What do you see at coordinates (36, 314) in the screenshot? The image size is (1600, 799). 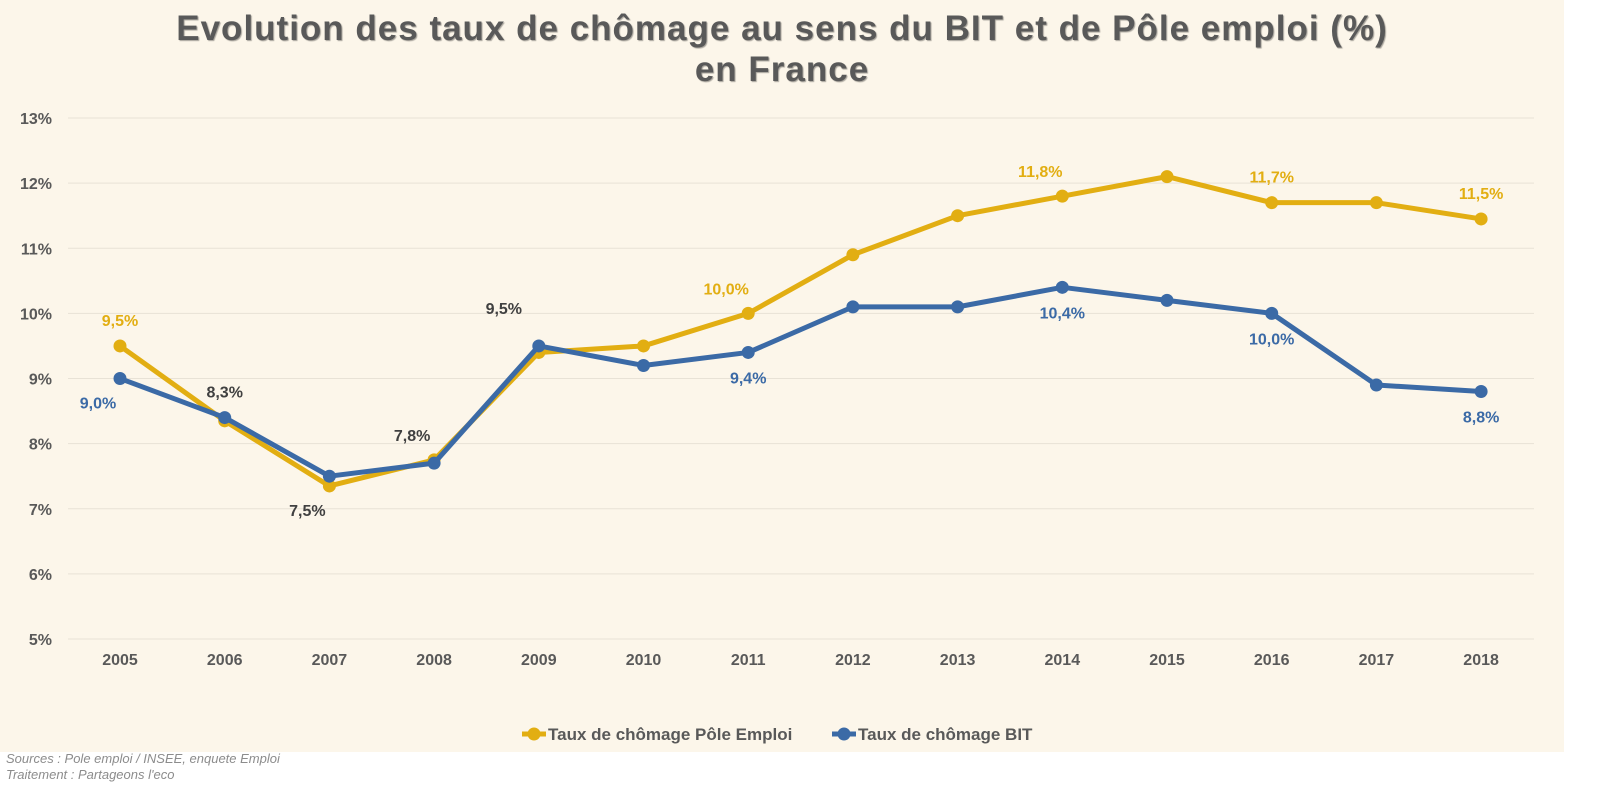 I see `y-tick-label: 10%` at bounding box center [36, 314].